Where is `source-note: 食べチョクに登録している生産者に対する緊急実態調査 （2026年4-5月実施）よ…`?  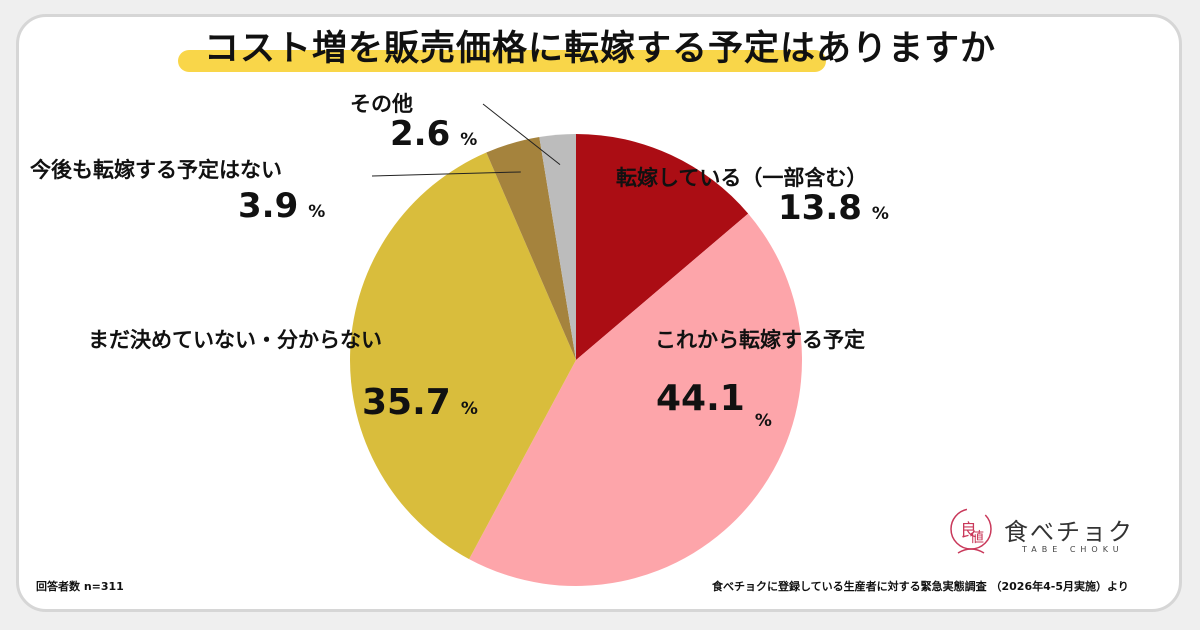 source-note: 食べチョクに登録している生産者に対する緊急実態調査 （2026年4-5月実施）よ… is located at coordinates (920, 586).